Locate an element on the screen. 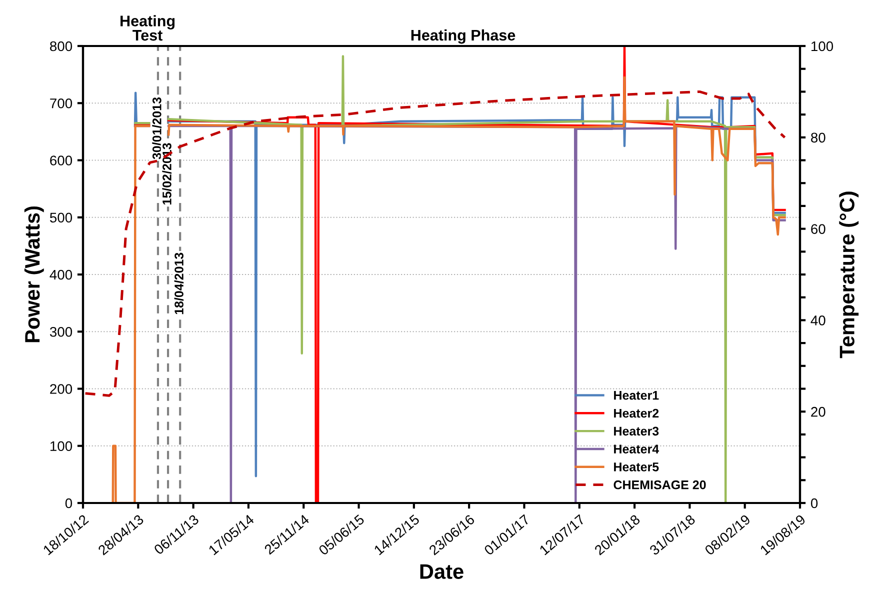  y-tick-label: 700 is located at coordinates (61, 103).